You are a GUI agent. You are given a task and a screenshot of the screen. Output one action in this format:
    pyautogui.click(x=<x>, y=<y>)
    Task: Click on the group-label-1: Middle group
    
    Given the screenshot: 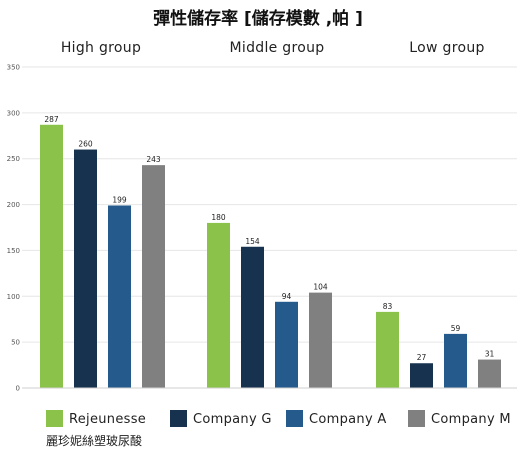 What is the action you would take?
    pyautogui.click(x=277, y=48)
    